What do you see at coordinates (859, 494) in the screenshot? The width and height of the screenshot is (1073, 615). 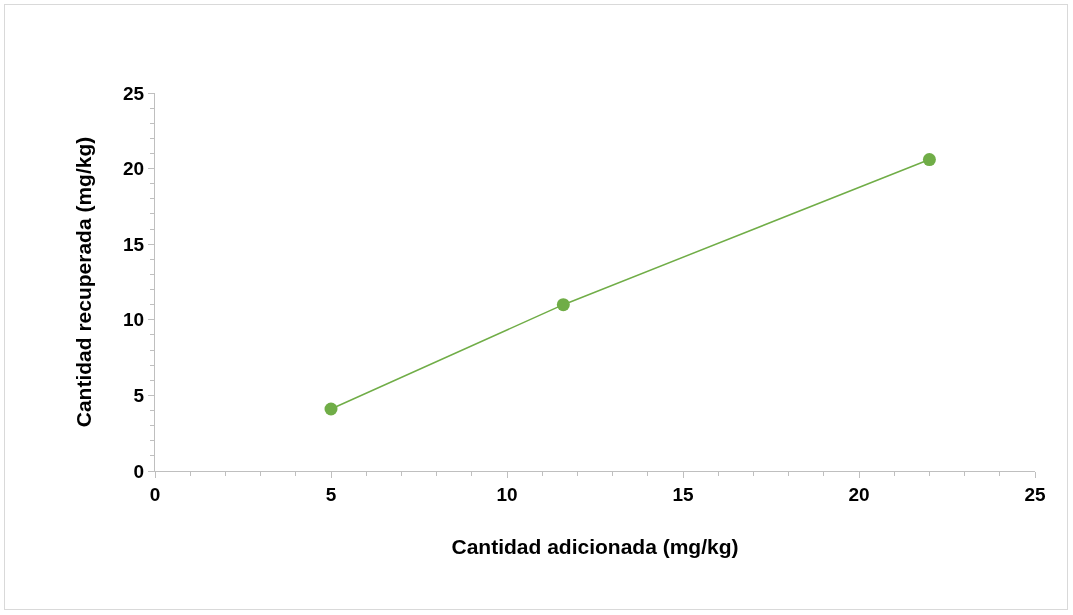 I see `x-tick-label: 20` at bounding box center [859, 494].